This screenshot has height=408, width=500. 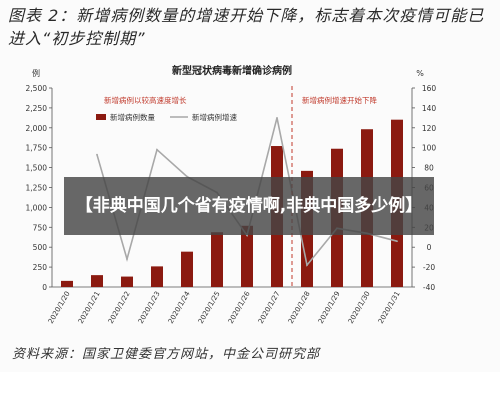 What do you see at coordinates (429, 128) in the screenshot?
I see `y-right-tick-label: 120` at bounding box center [429, 128].